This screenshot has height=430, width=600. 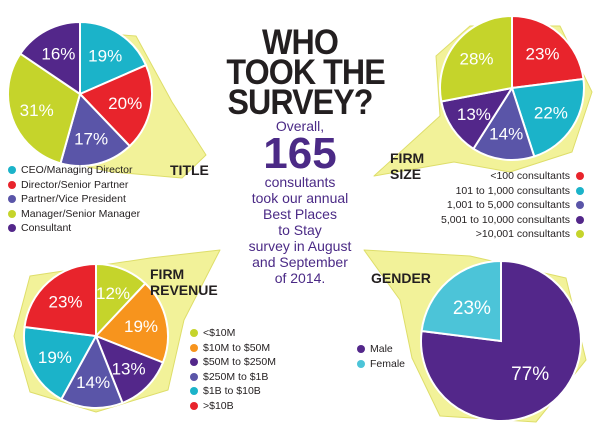 I want to click on firm-size-legend-item: 5,001 to 10,000 consultants, so click(x=512, y=220).